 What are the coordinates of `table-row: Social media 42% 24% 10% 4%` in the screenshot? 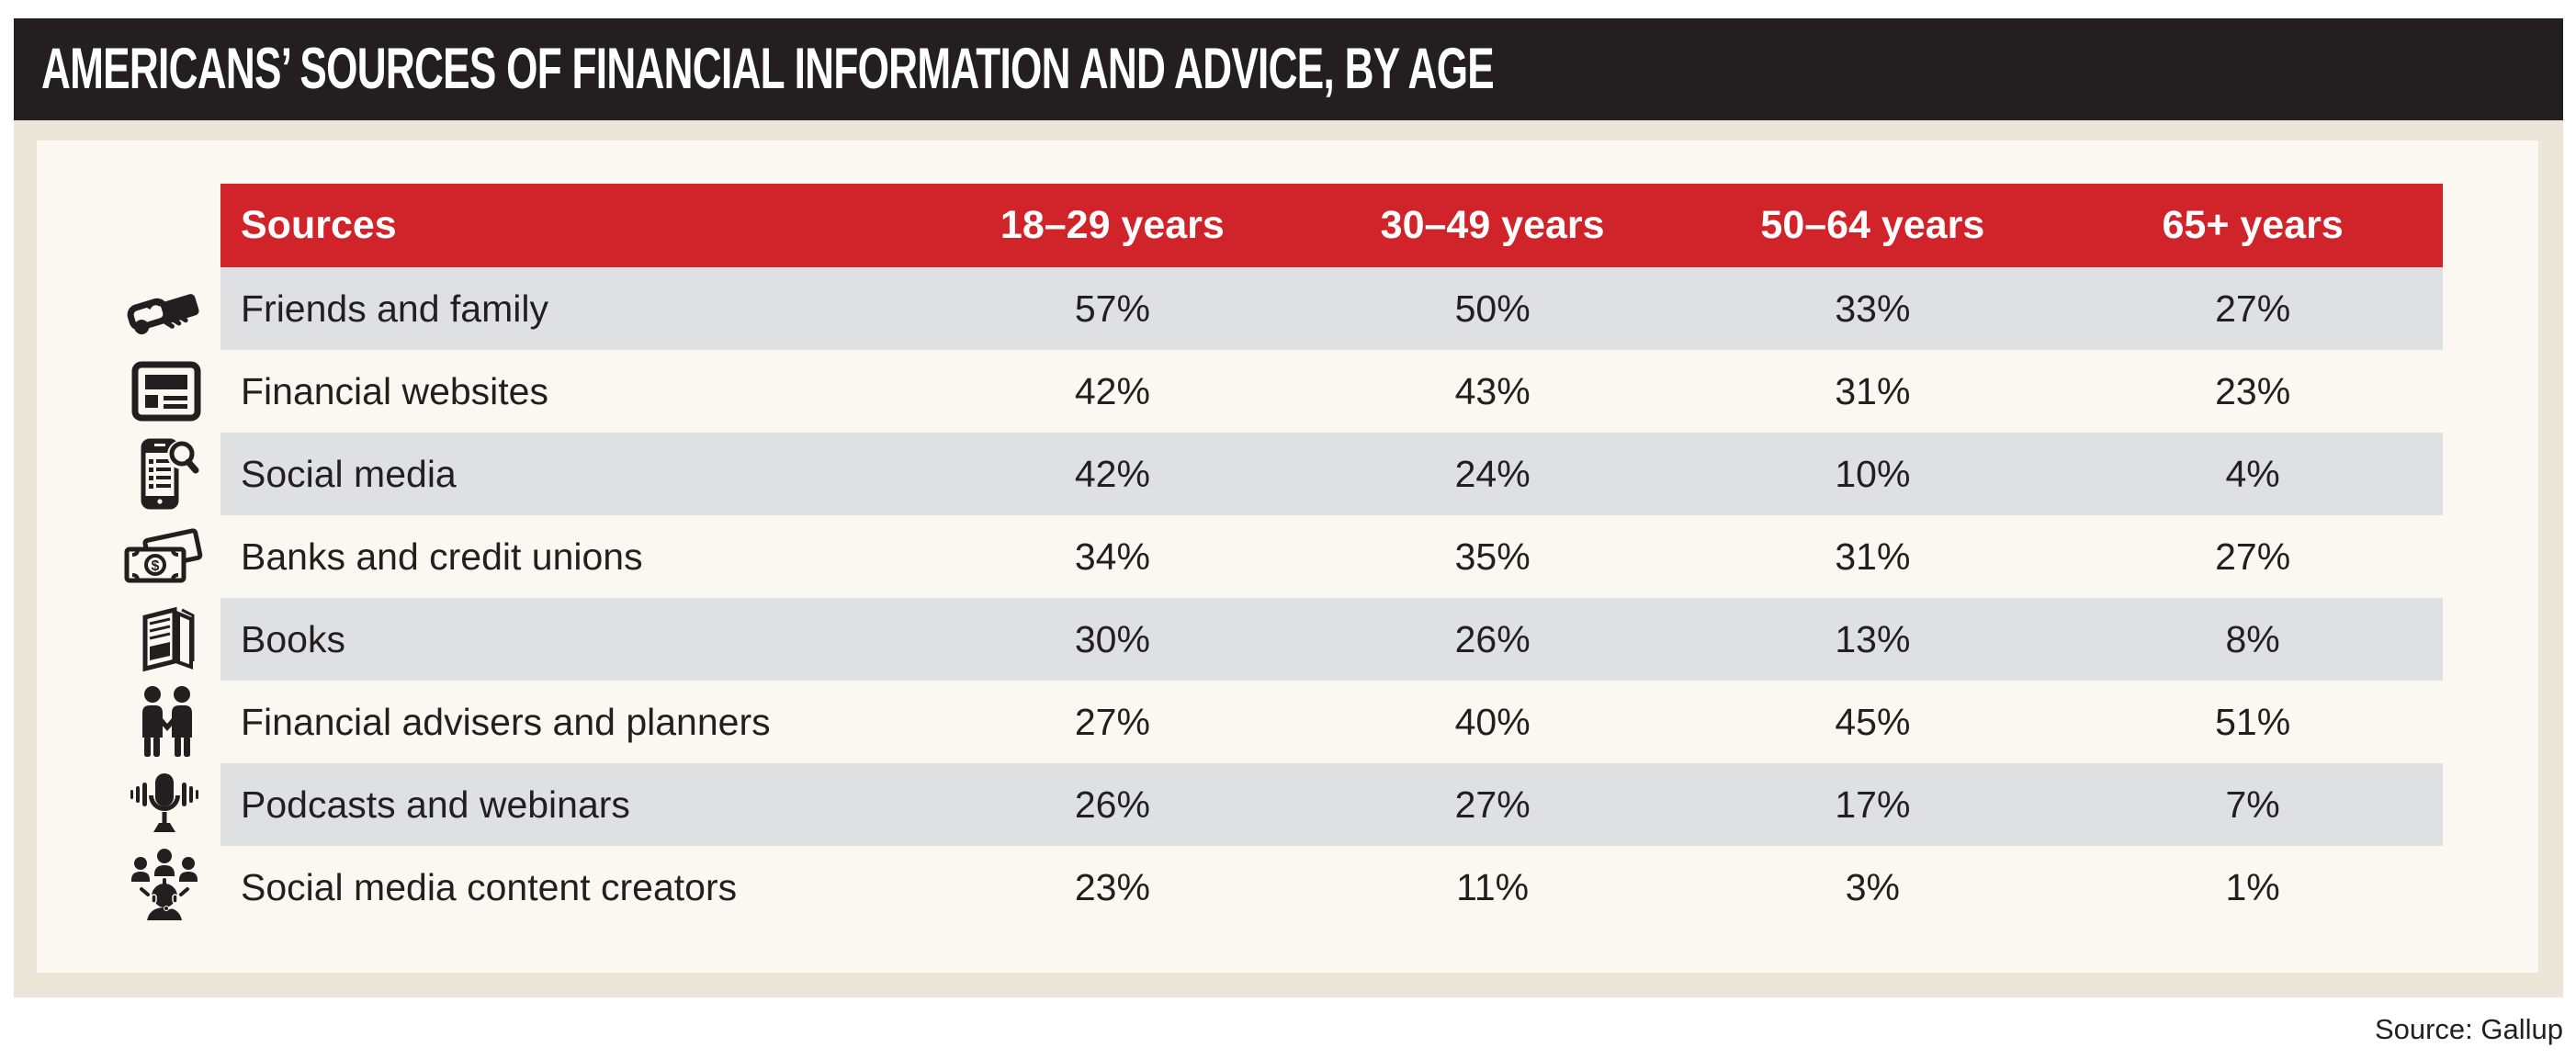 It's located at (1240, 474).